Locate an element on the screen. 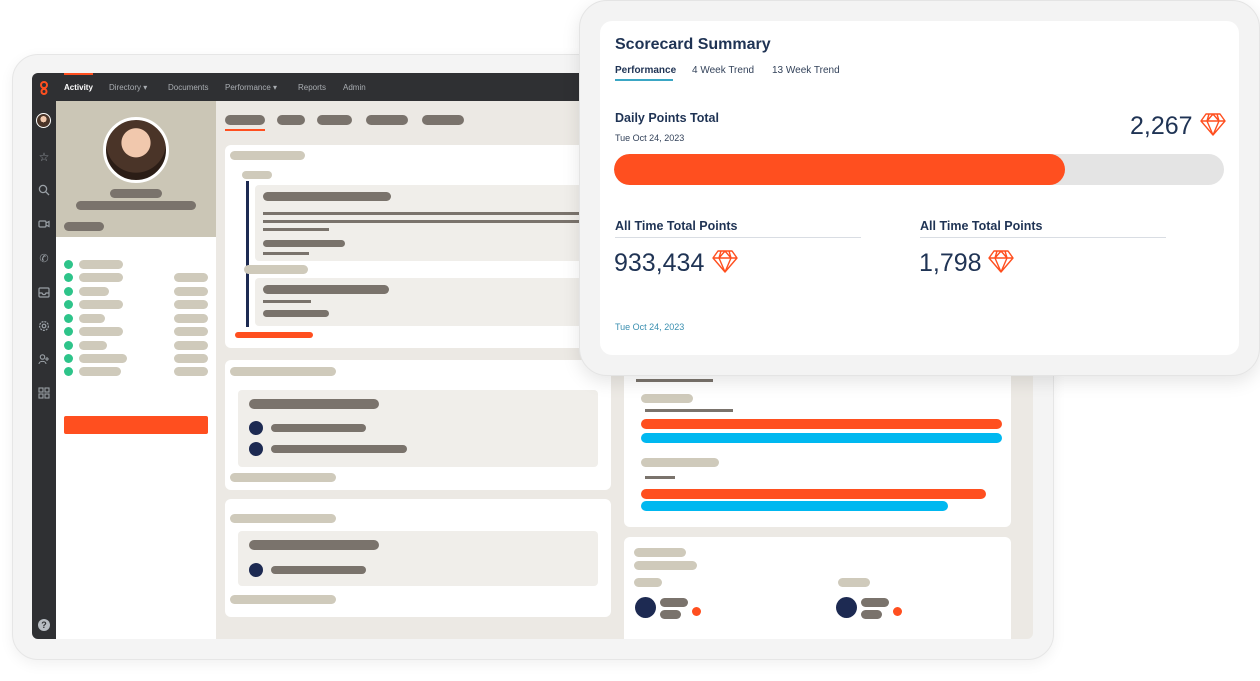  nav-reports: Reports is located at coordinates (312, 87).